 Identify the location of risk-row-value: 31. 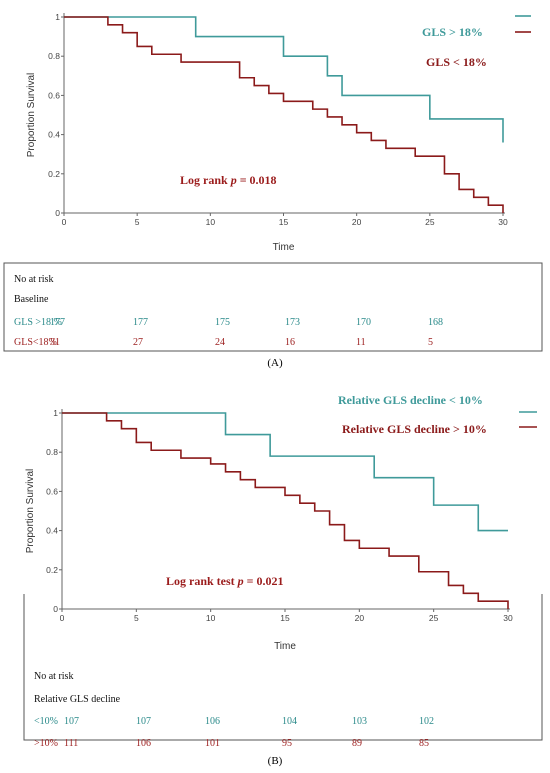
(55, 342).